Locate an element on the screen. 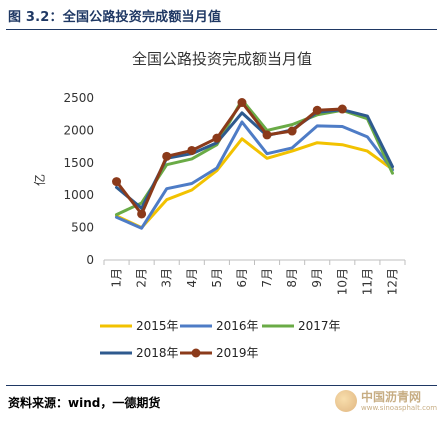 The height and width of the screenshot is (427, 443). x-tick-label: 6月 is located at coordinates (242, 278).